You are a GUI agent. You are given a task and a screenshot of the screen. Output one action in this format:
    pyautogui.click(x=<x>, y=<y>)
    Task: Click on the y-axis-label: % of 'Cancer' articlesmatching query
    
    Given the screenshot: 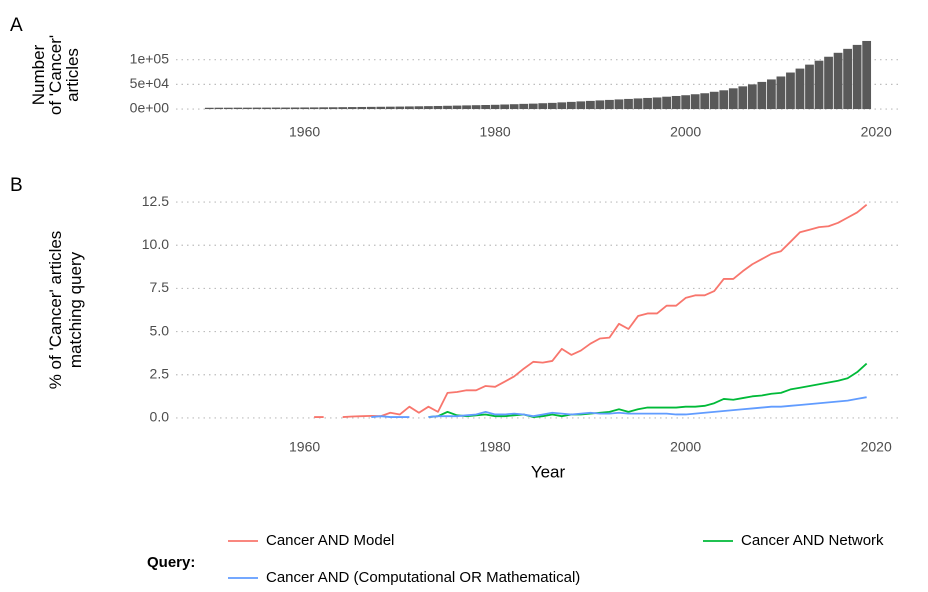 What is the action you would take?
    pyautogui.click(x=65, y=310)
    